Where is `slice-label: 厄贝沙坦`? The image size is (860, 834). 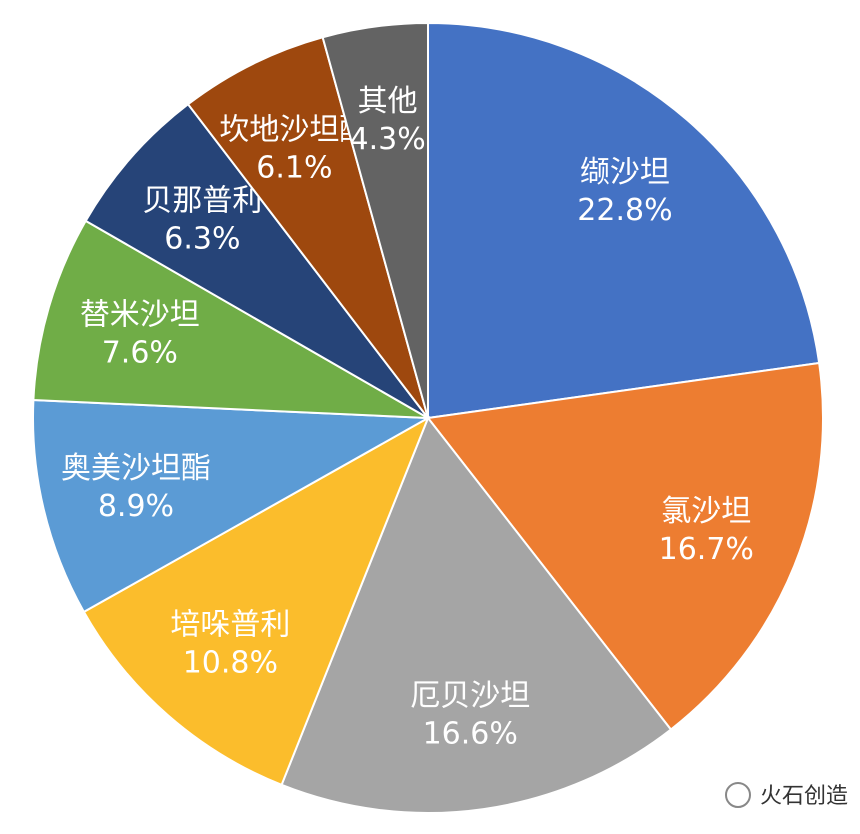 slice-label: 厄贝沙坦 is located at coordinates (470, 696).